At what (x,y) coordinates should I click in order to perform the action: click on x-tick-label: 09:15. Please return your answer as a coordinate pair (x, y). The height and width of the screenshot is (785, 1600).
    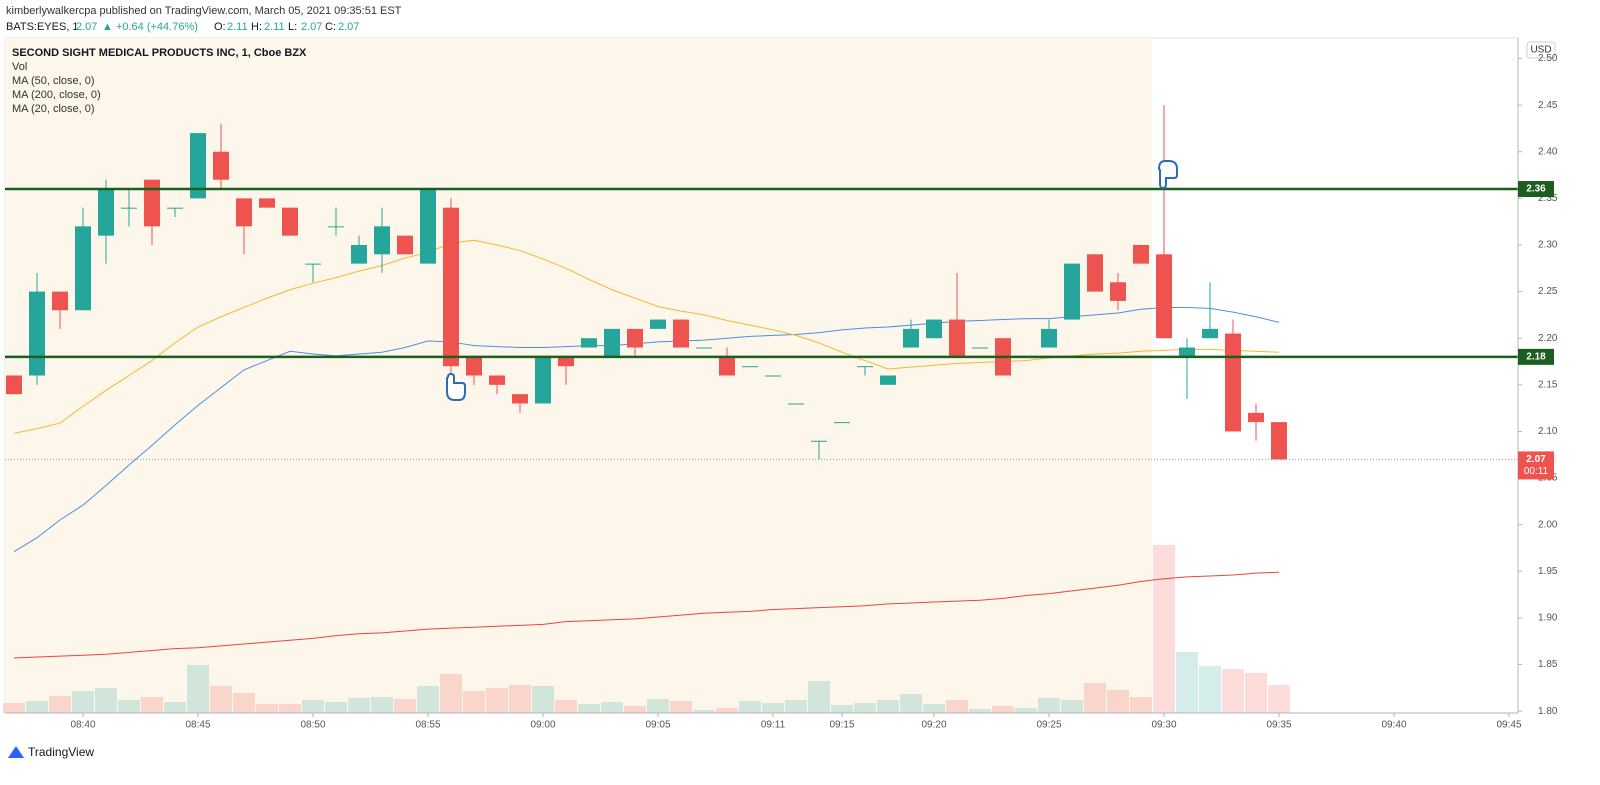
    Looking at the image, I should click on (841, 725).